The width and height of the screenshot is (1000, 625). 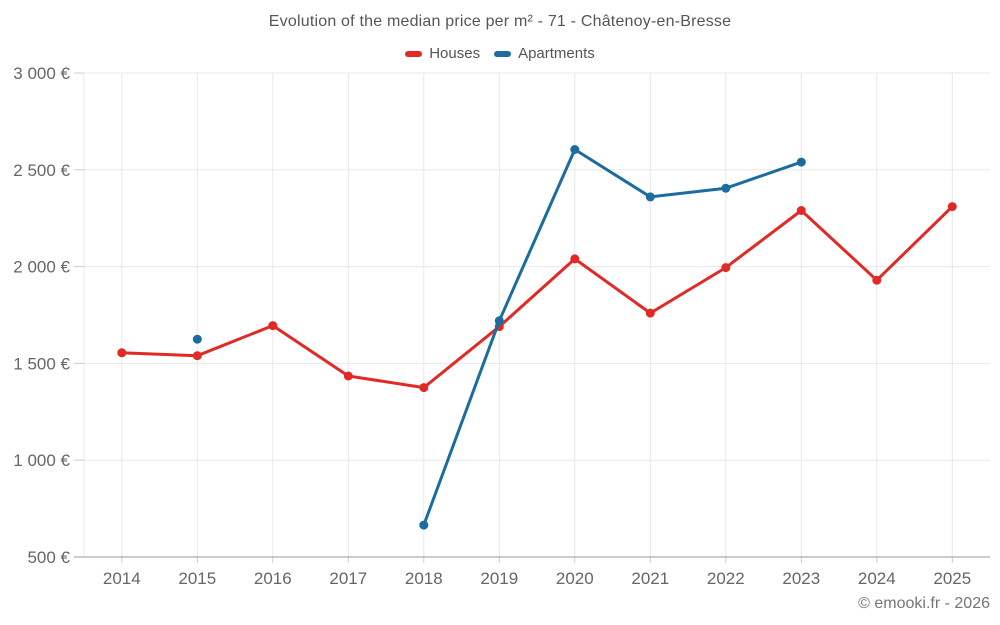 I want to click on legend: Houses Apartments, so click(x=500, y=53).